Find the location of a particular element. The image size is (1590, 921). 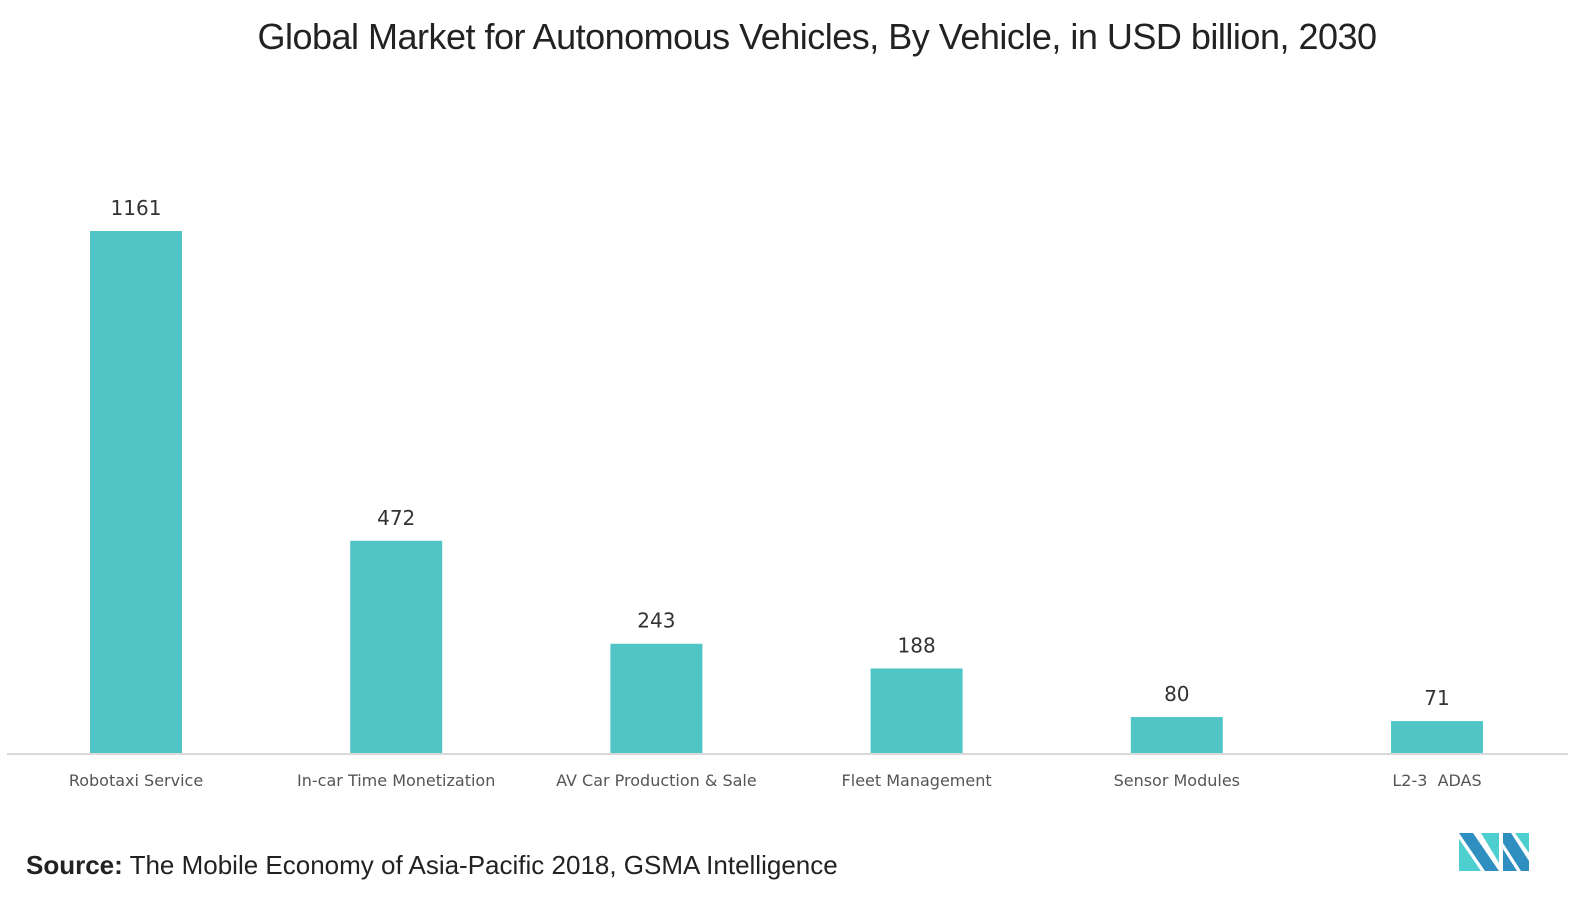

data-label: 243 is located at coordinates (656, 621).